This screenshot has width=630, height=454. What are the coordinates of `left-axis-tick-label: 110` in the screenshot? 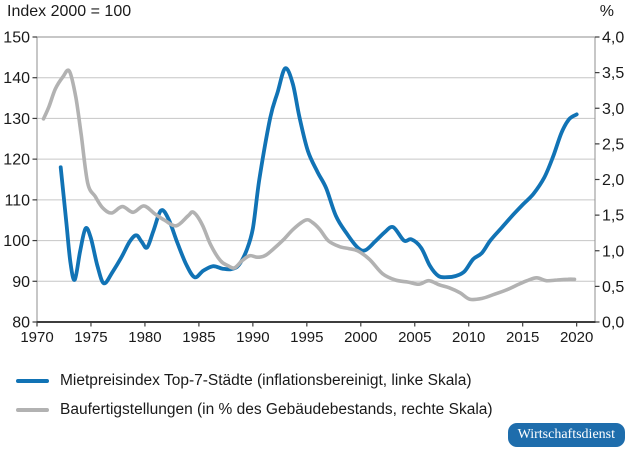 It's located at (17, 200).